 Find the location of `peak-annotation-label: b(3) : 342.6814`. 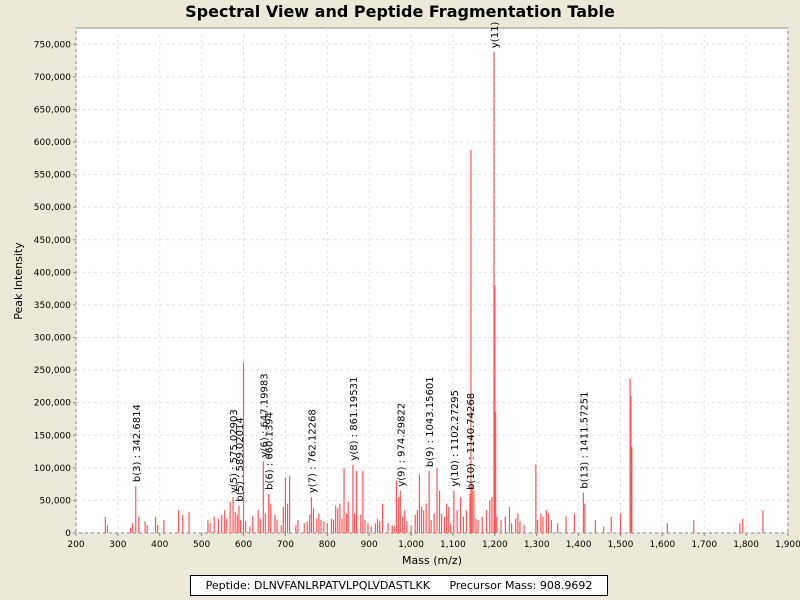

peak-annotation-label: b(3) : 342.6814 is located at coordinates (137, 443).